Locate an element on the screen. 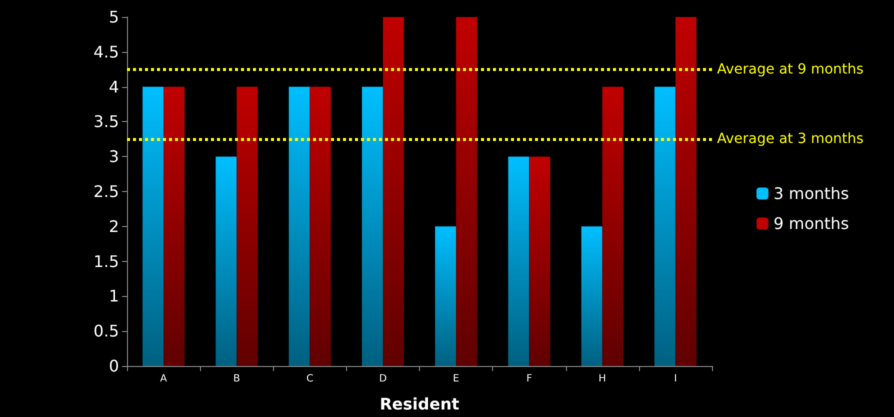 This screenshot has height=417, width=894. y-tick-label: 2.5 is located at coordinates (106, 191).